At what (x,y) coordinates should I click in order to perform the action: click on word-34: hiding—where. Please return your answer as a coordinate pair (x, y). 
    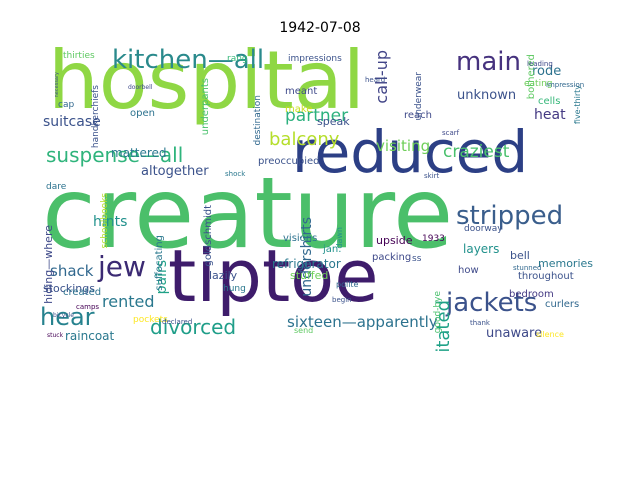
    Looking at the image, I should click on (48, 264).